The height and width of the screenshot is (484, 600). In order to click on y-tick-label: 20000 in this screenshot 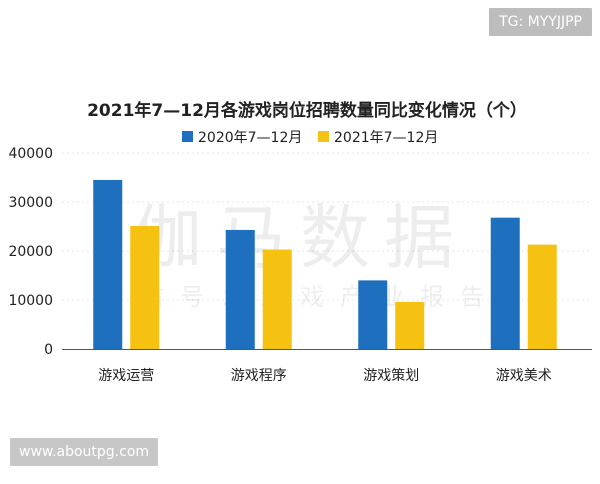, I will do `click(30, 252)`.